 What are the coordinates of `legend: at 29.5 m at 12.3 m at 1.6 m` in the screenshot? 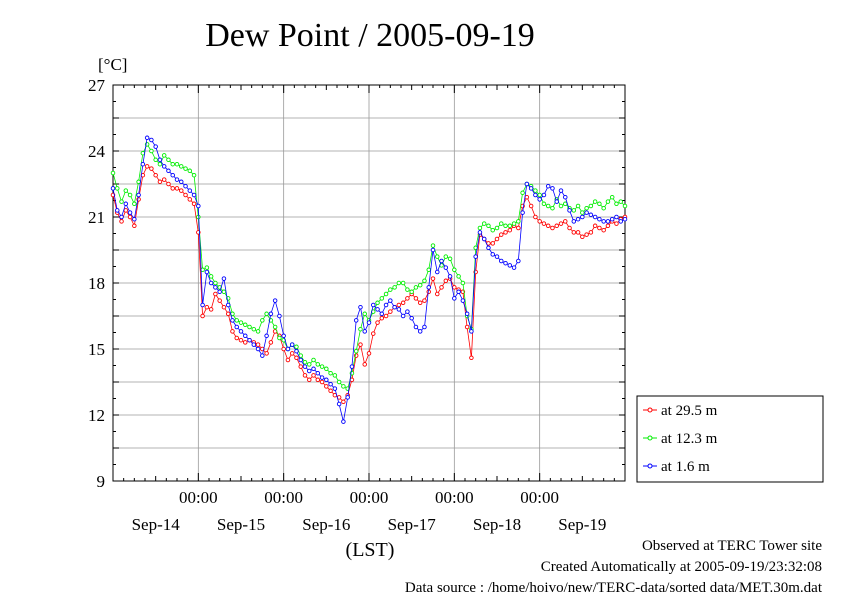 It's located at (730, 439).